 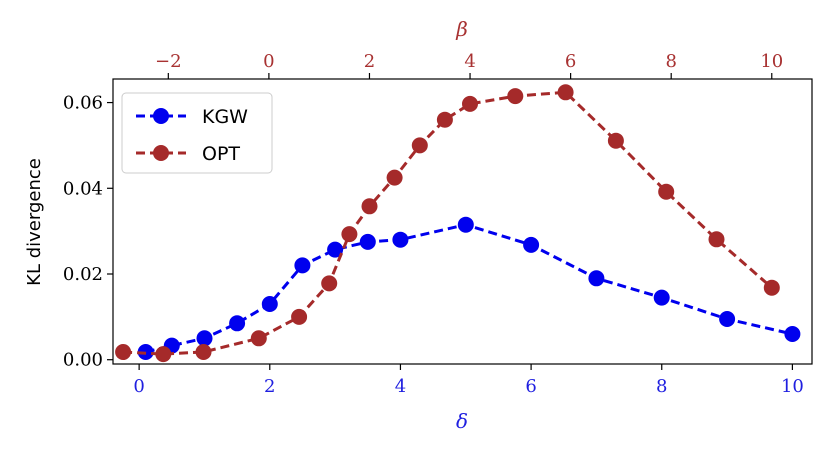 What do you see at coordinates (225, 117) in the screenshot?
I see `legend-kgw-label: KGW` at bounding box center [225, 117].